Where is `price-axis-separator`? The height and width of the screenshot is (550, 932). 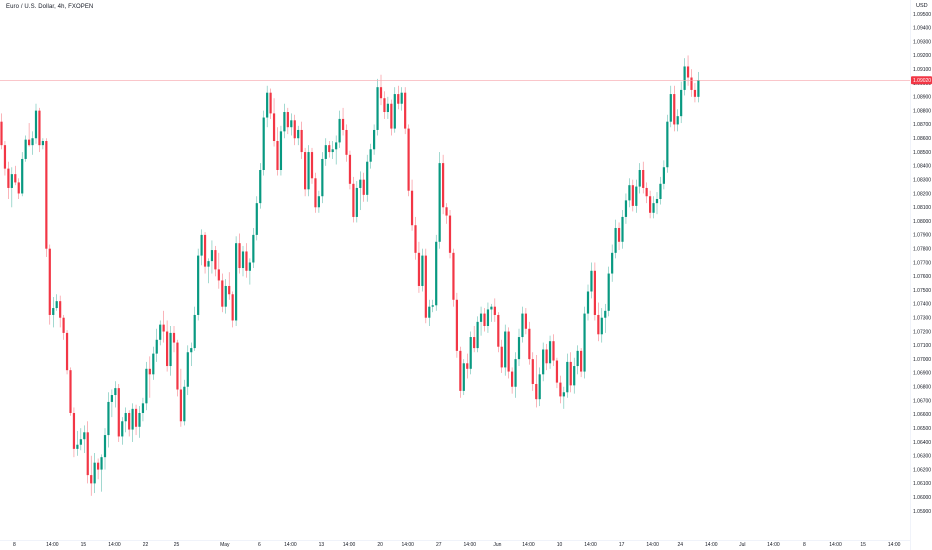 price-axis-separator is located at coordinates (910, 275).